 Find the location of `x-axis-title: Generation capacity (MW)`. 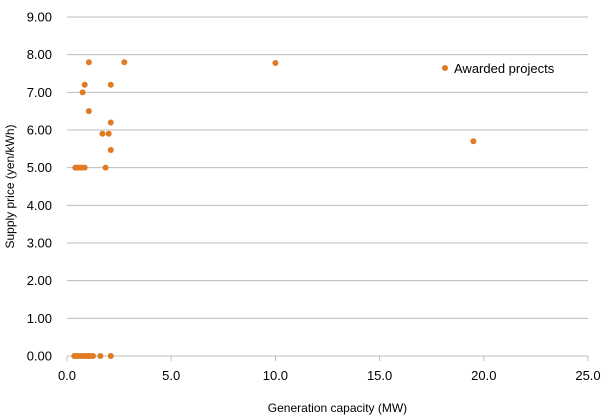

x-axis-title: Generation capacity (MW) is located at coordinates (337, 408).